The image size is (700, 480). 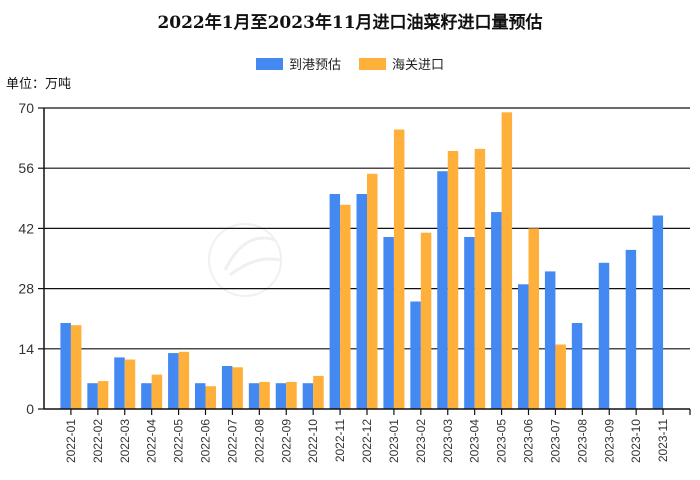 What do you see at coordinates (609, 441) in the screenshot?
I see `x-tick-label: 2023-09` at bounding box center [609, 441].